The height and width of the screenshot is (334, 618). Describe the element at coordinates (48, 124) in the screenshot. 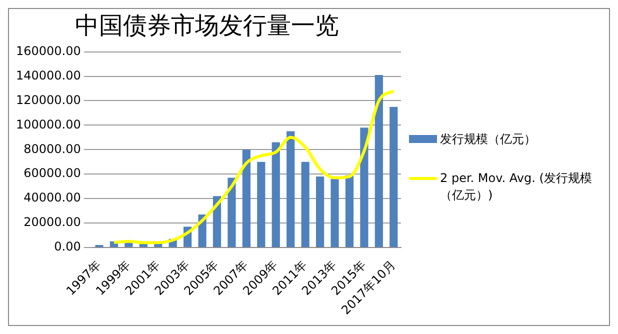

I see `y-tick-label: 100000.00` at that location.